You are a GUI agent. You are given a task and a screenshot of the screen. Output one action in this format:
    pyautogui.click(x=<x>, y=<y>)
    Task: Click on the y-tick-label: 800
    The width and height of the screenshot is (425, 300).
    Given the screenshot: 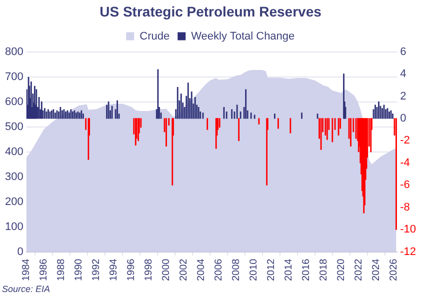 What is the action you would take?
    pyautogui.click(x=14, y=52)
    